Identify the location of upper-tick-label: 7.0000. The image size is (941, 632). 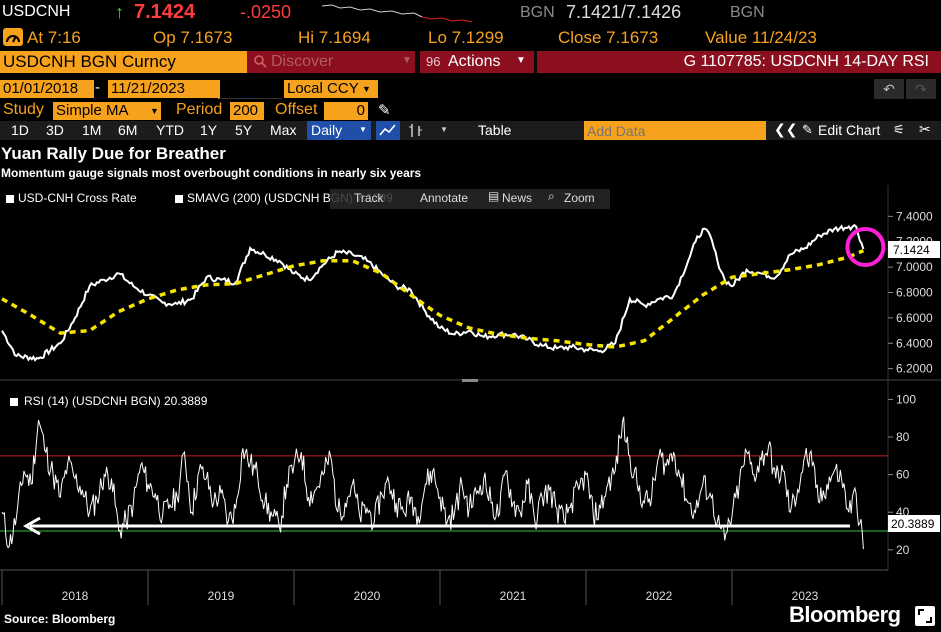
(914, 267).